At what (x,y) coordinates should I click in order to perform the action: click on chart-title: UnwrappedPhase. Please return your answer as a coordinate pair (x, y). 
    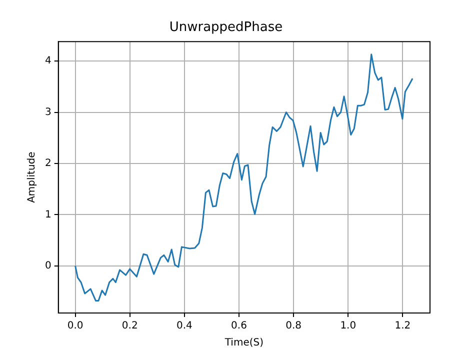
    Looking at the image, I should click on (226, 28).